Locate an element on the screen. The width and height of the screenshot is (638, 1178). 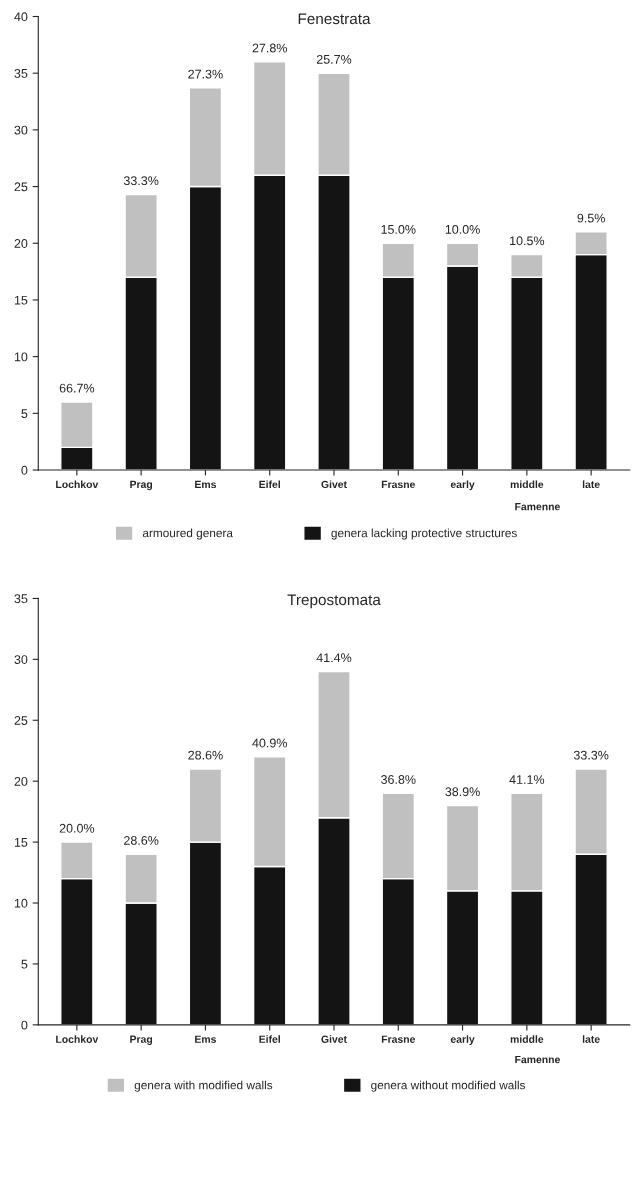
annotation: 41.1% is located at coordinates (527, 779).